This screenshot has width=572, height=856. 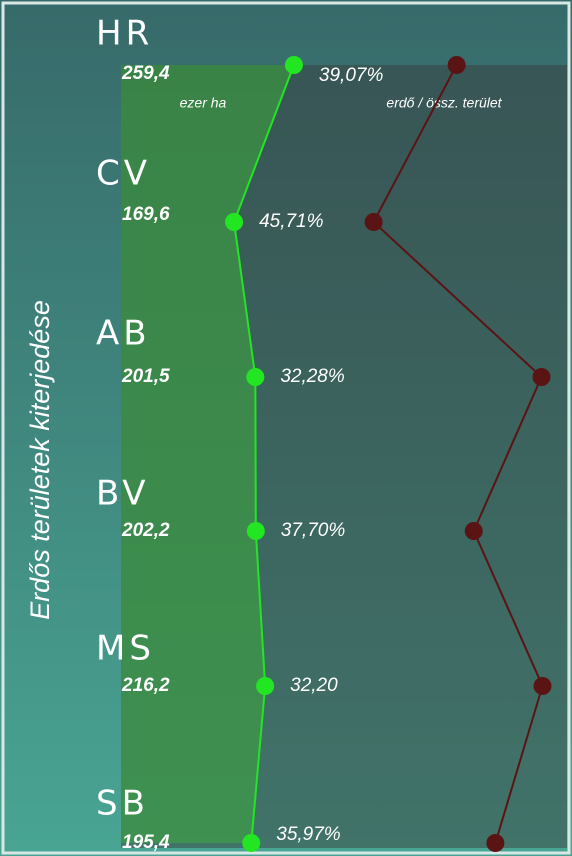 I want to click on value-label: 35,97%, so click(x=308, y=834).